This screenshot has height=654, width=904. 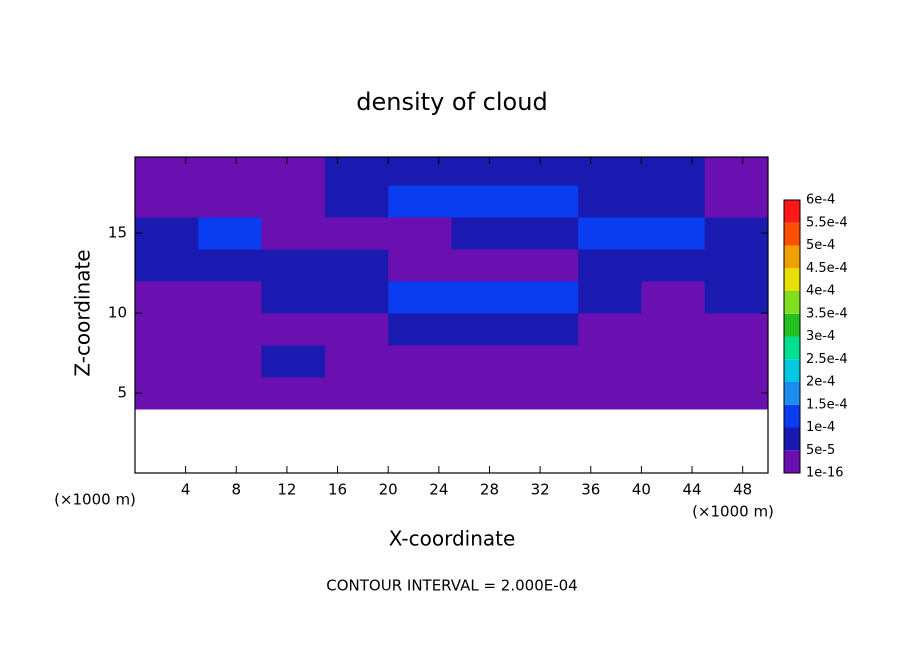 I want to click on colorbar-label: 4.5e-4, so click(x=827, y=268).